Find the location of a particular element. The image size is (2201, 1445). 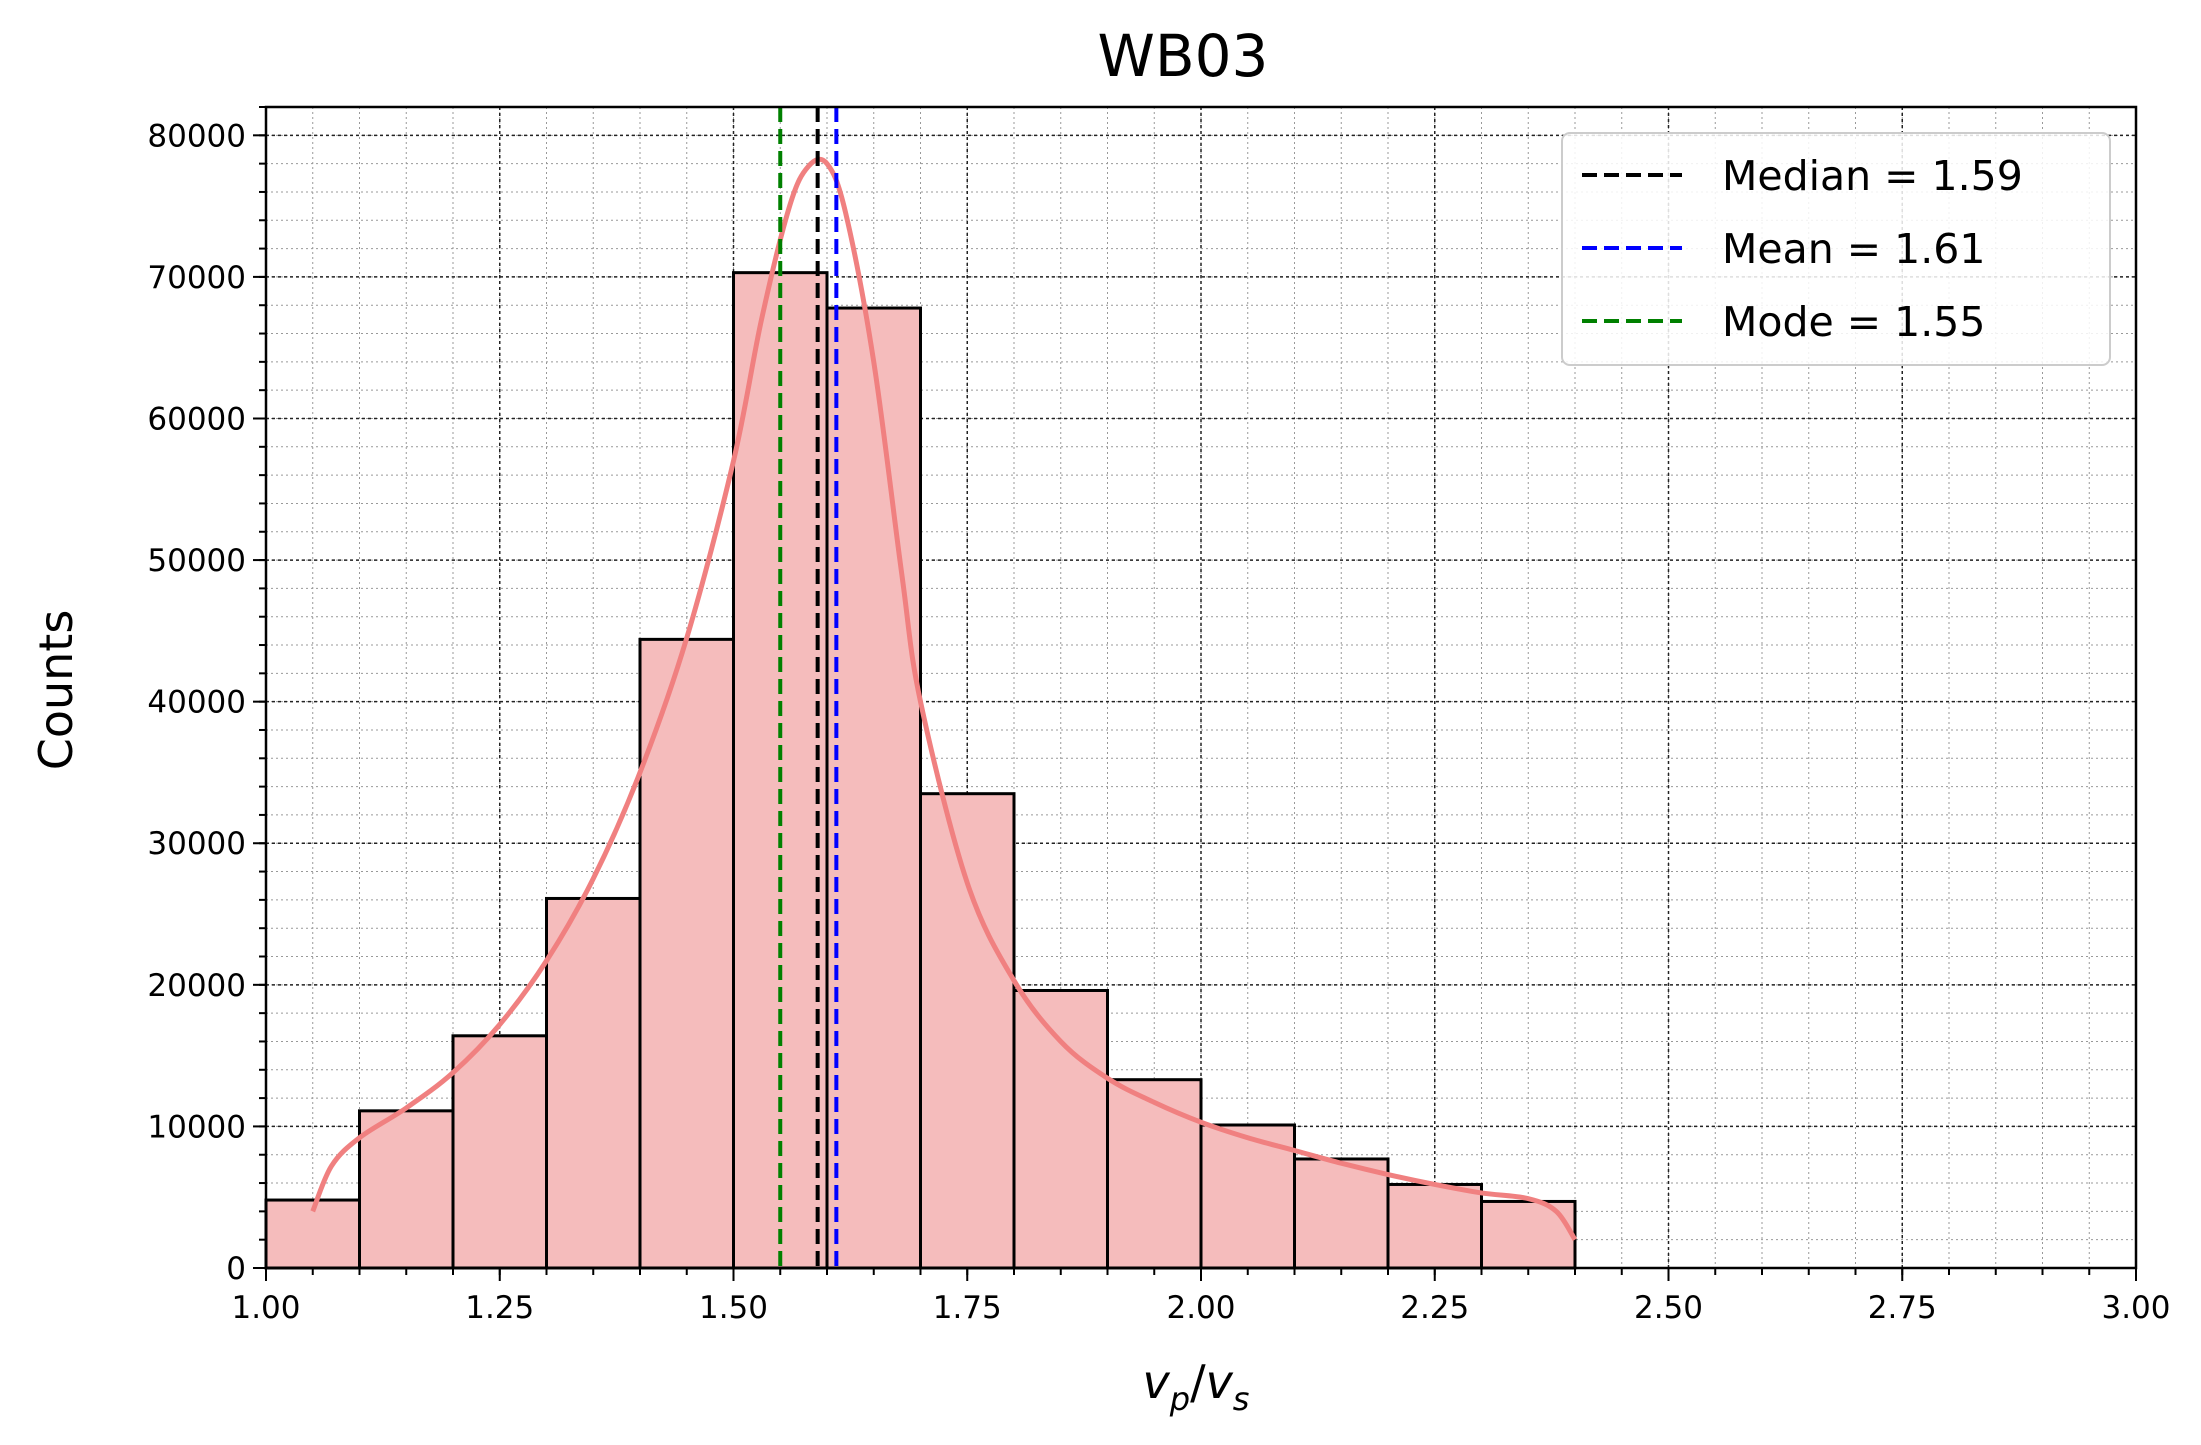

x-label-sub-p: p is located at coordinates (1179, 1399).